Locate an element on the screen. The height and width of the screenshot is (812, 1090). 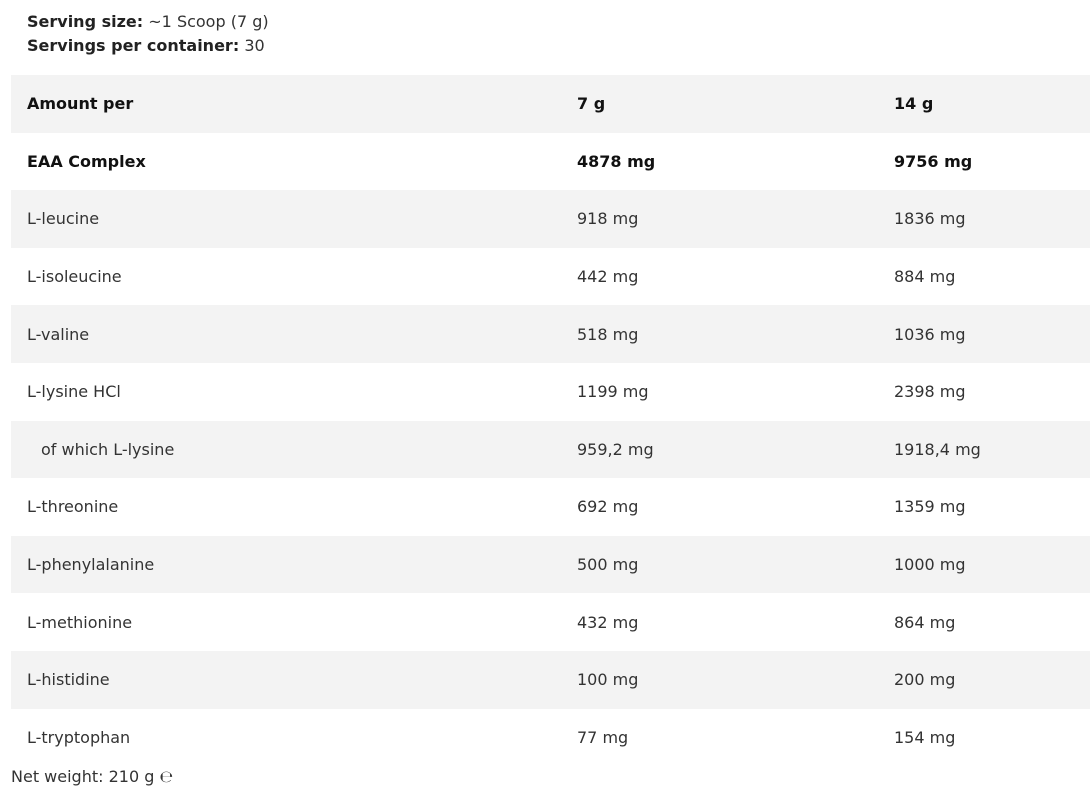
nutrient-name: L-lysine HCl is located at coordinates (74, 392).